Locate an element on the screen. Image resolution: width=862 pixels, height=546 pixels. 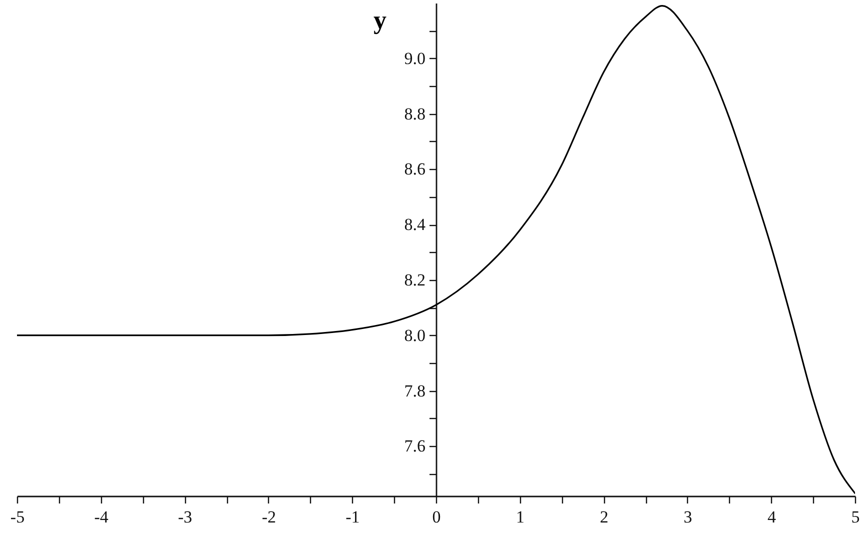
y-tick-label: 7.6 is located at coordinates (415, 446).